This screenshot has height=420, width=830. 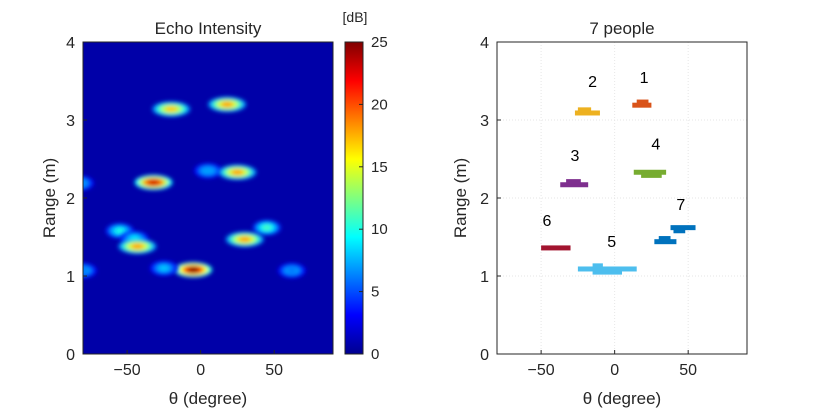 What do you see at coordinates (688, 370) in the screenshot?
I see `people-xtick-label: 50` at bounding box center [688, 370].